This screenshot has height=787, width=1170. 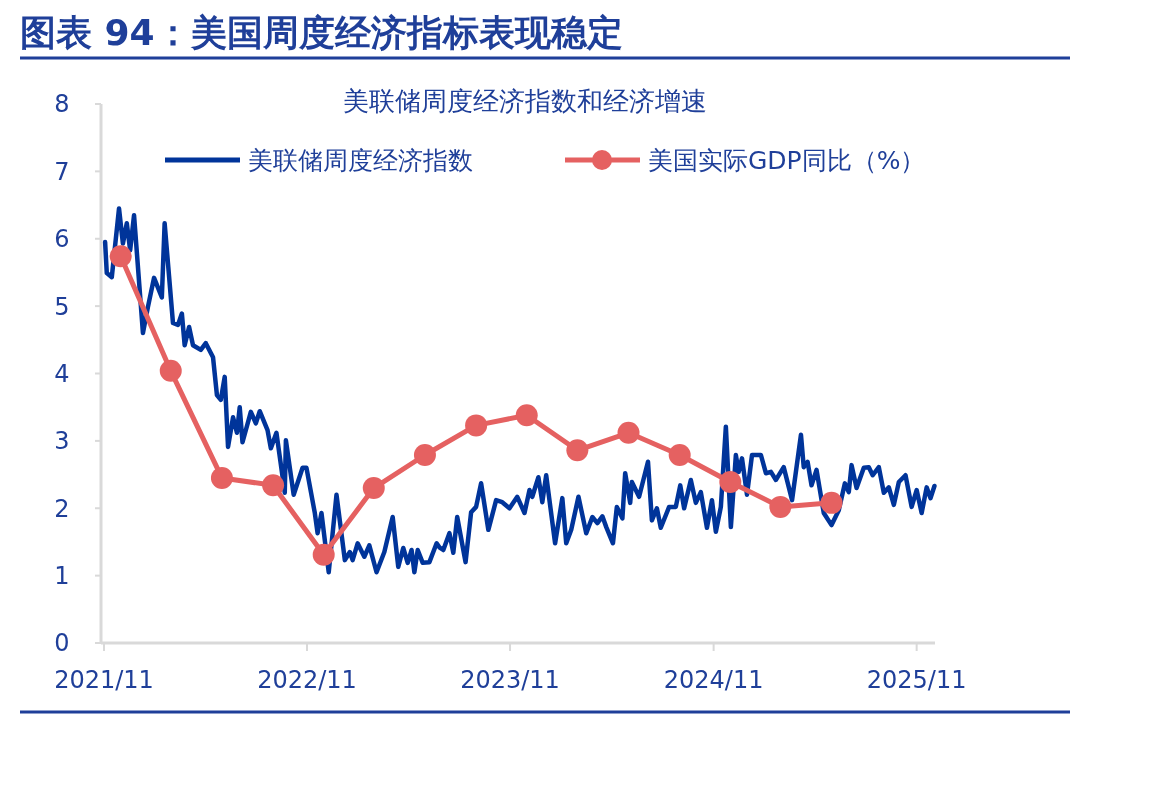 I want to click on x-tick-label: 2022/11, so click(x=307, y=680).